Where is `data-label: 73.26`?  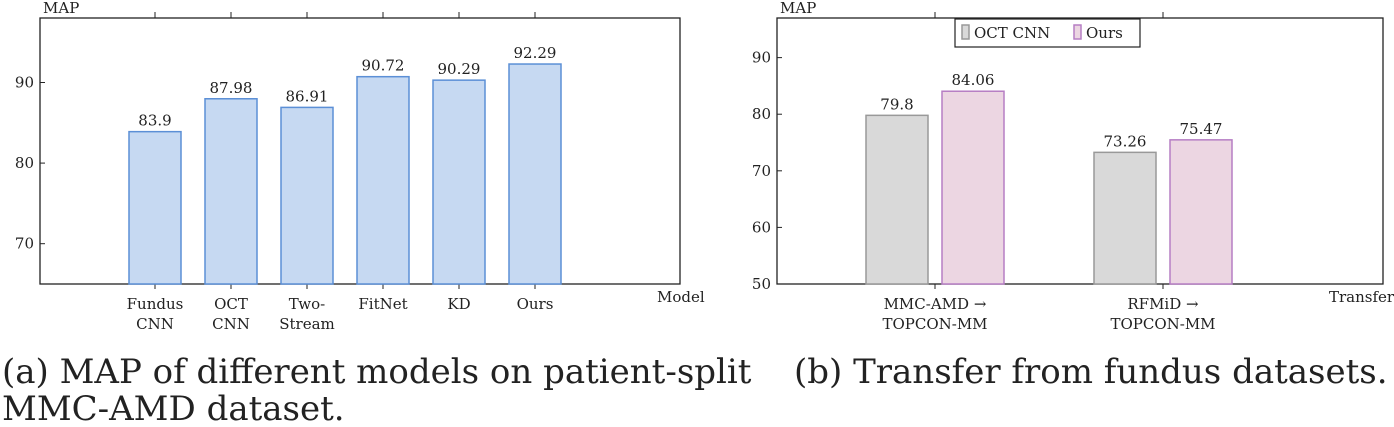 data-label: 73.26 is located at coordinates (1125, 141).